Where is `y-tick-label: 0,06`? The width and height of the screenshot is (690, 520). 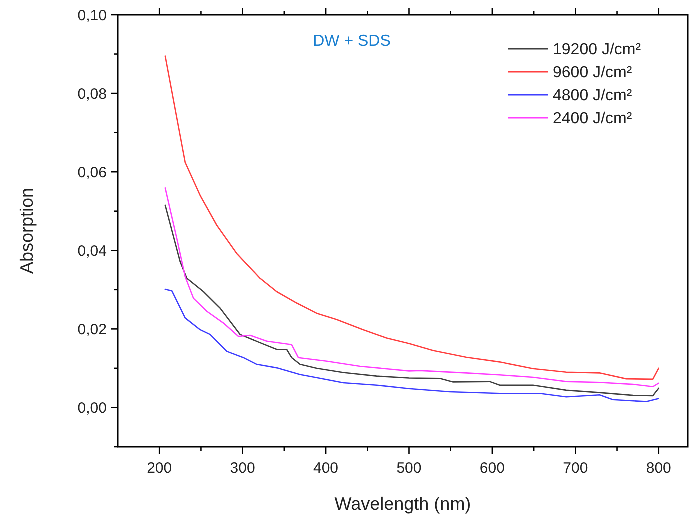 y-tick-label: 0,06 is located at coordinates (92, 173).